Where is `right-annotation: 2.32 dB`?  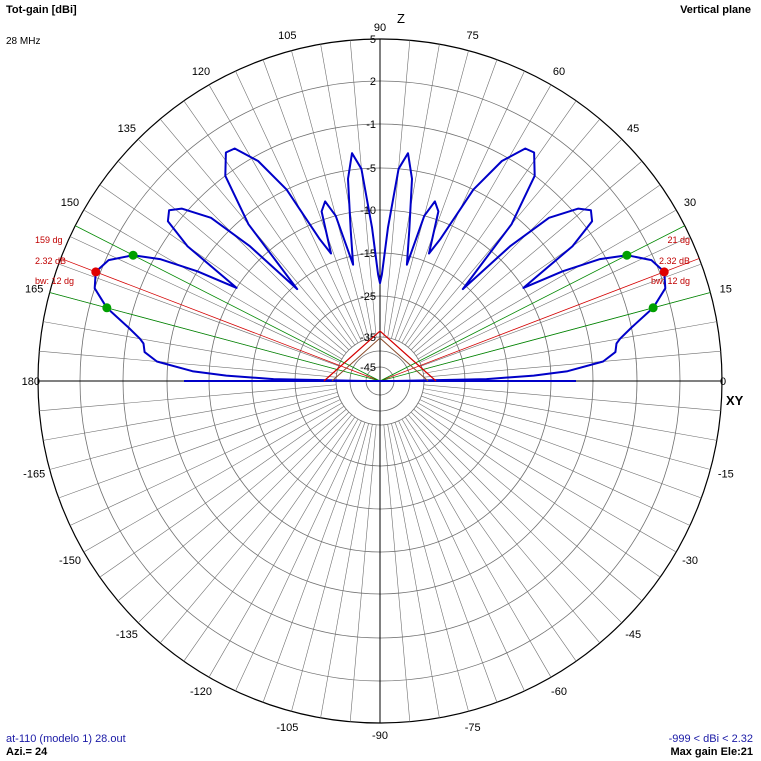
right-annotation: 2.32 dB is located at coordinates (674, 261).